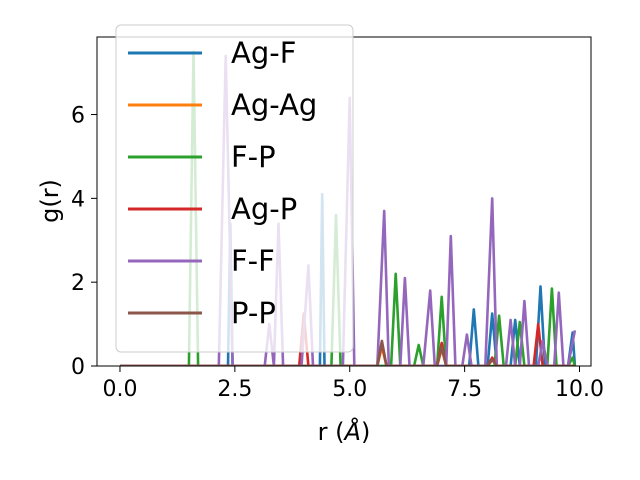  I want to click on x-axis-label-close: ), so click(365, 432).